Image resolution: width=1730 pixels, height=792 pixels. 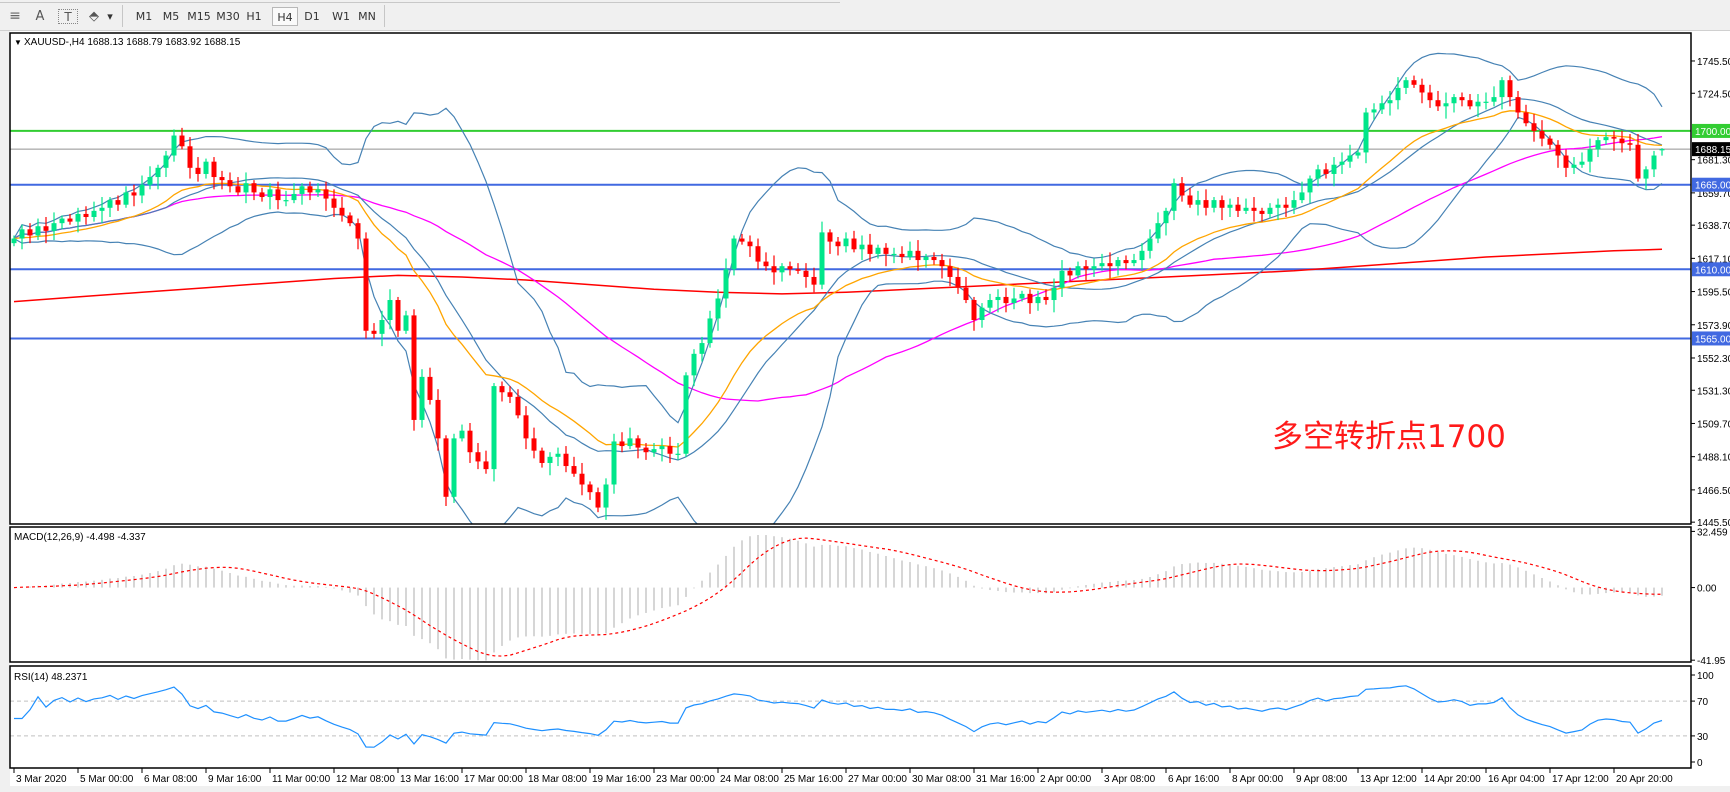 I want to click on timeframe-m30: M30, so click(x=228, y=16).